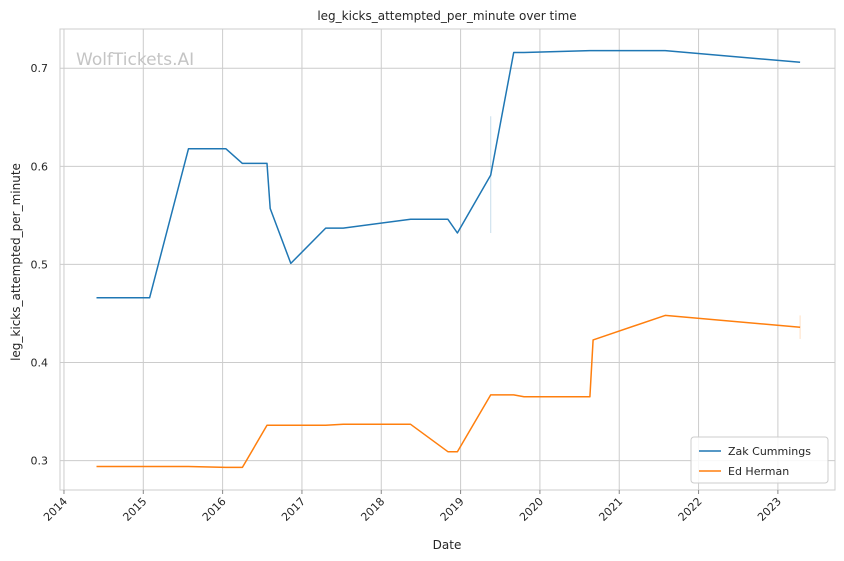 The width and height of the screenshot is (844, 561). What do you see at coordinates (16, 262) in the screenshot?
I see `y-axis-title: leg_kicks_attempted_per_minute` at bounding box center [16, 262].